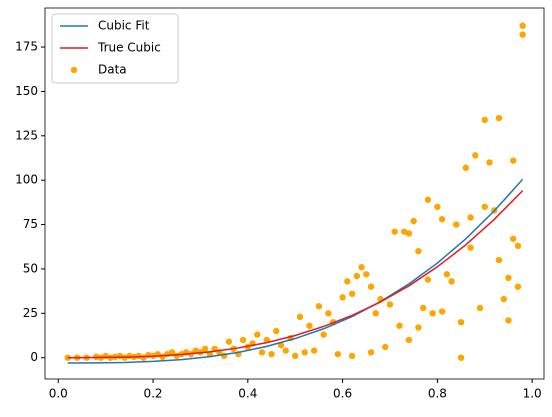 The width and height of the screenshot is (552, 417). I want to click on x-tick-label: 0.8, so click(437, 394).